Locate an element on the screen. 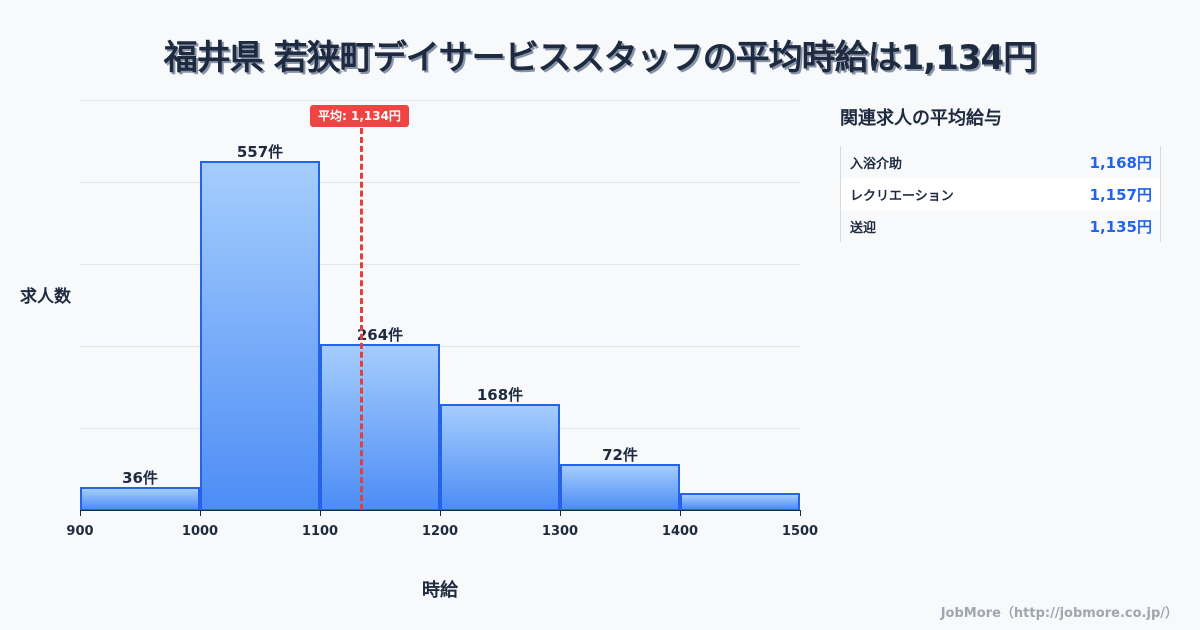 Image resolution: width=1200 pixels, height=630 pixels. bar-value-label: 36件 is located at coordinates (140, 478).